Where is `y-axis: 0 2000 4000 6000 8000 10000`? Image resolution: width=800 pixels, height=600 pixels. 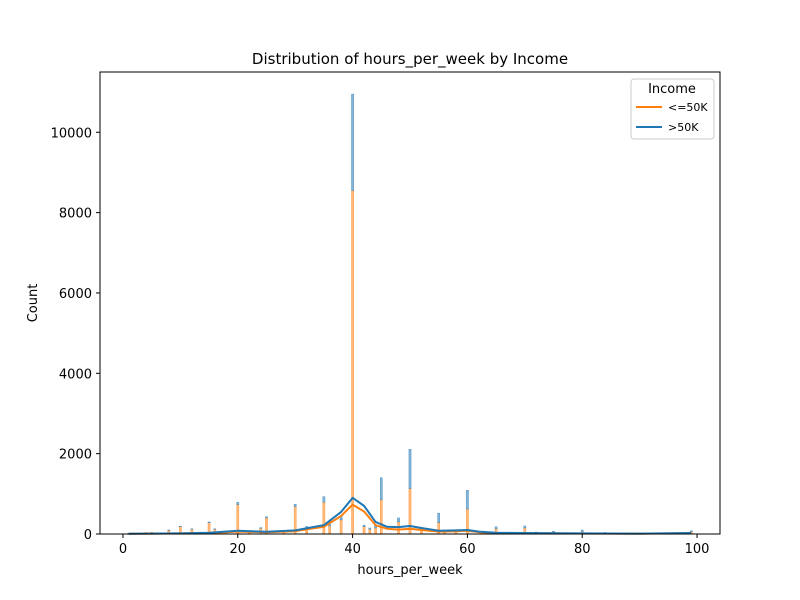 y-axis: 0 2000 4000 6000 8000 10000 is located at coordinates (75, 334).